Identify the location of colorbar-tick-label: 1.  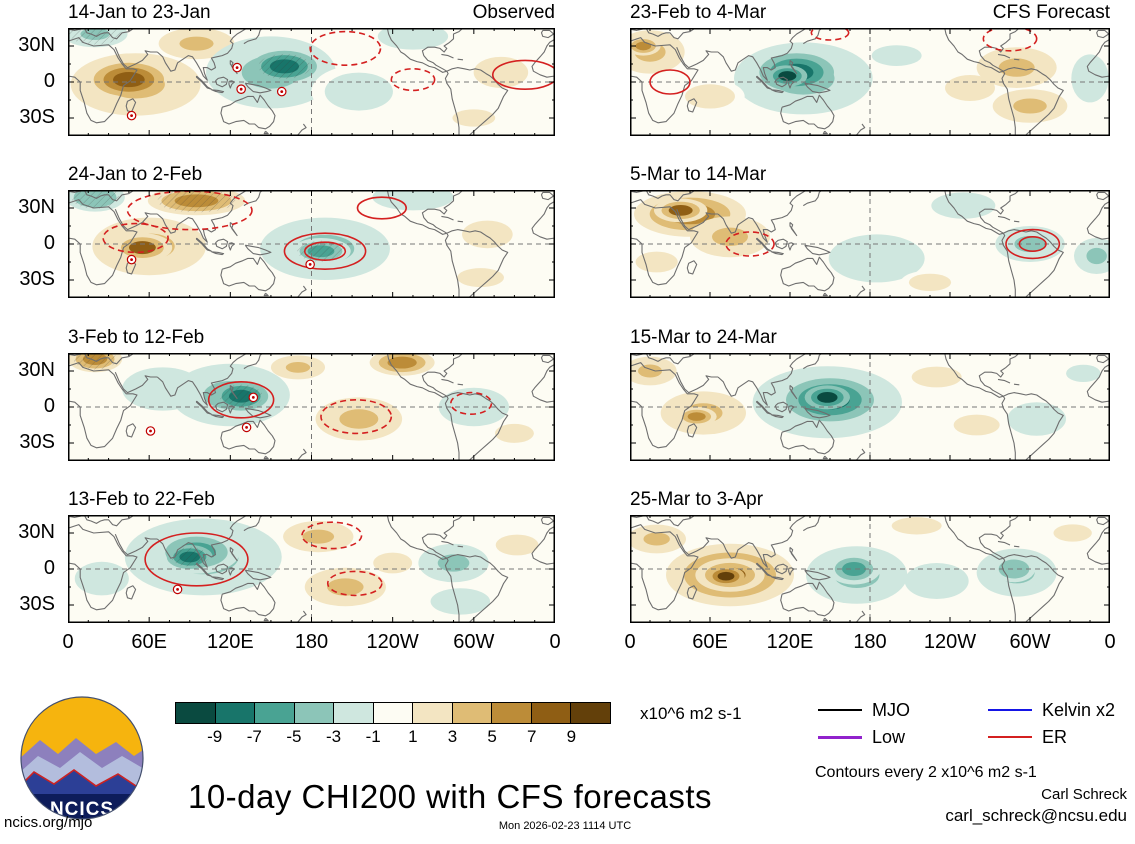
(413, 736).